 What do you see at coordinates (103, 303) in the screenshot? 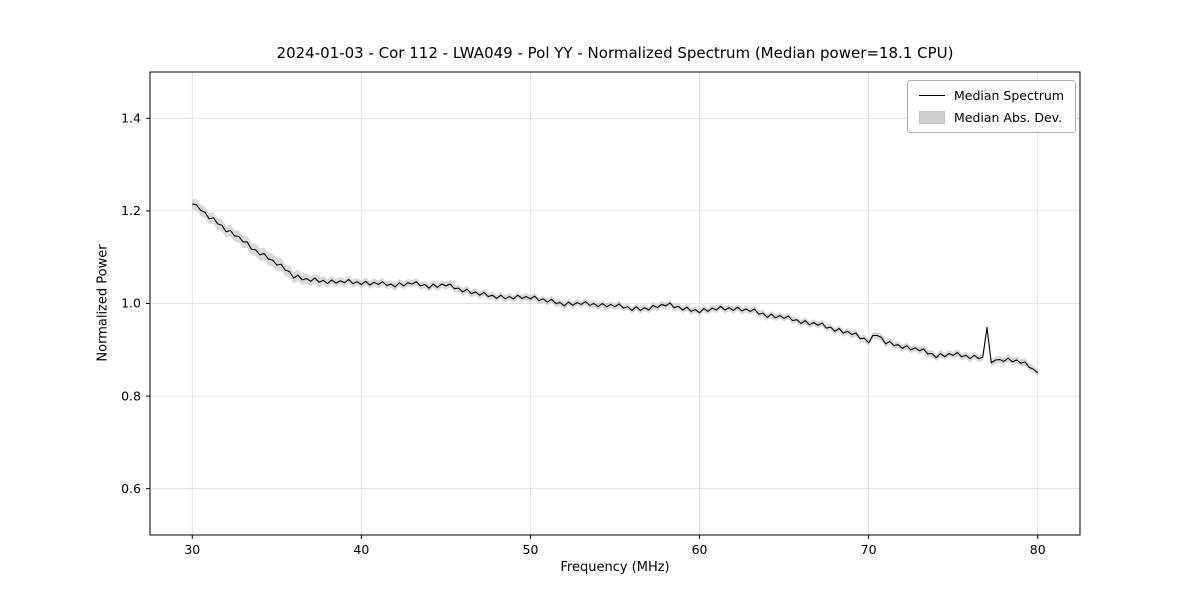
I see `y-axis-label: Normalized Power` at bounding box center [103, 303].